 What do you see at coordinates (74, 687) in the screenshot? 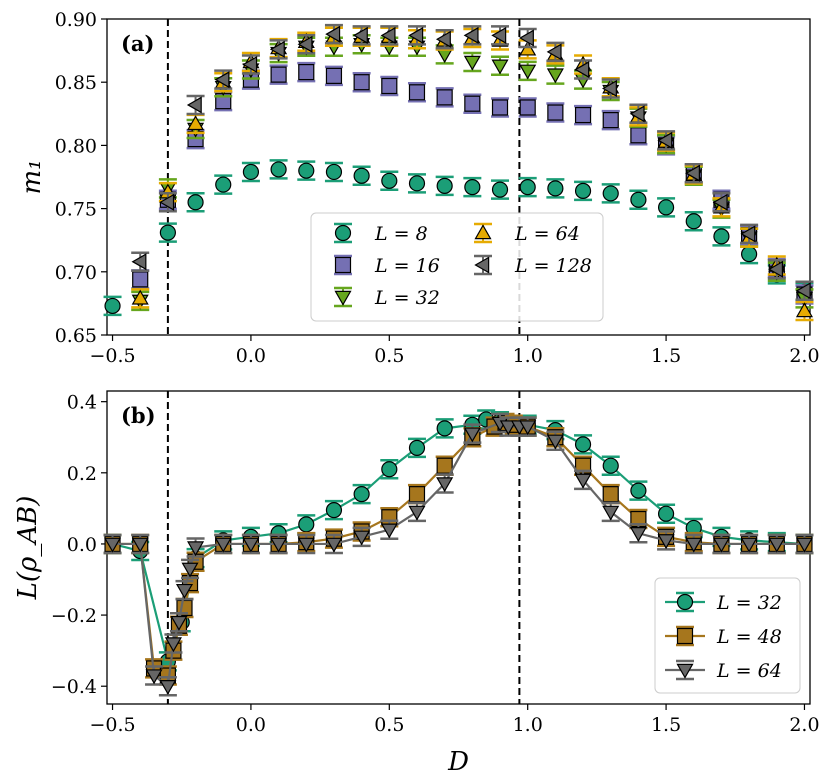
I see `y-tick-label: −0.4` at bounding box center [74, 687].